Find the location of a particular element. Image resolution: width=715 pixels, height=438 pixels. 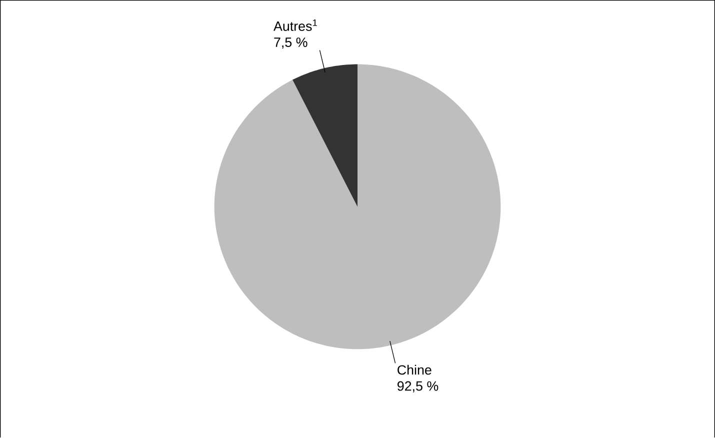

slice-label: Chine is located at coordinates (415, 369).